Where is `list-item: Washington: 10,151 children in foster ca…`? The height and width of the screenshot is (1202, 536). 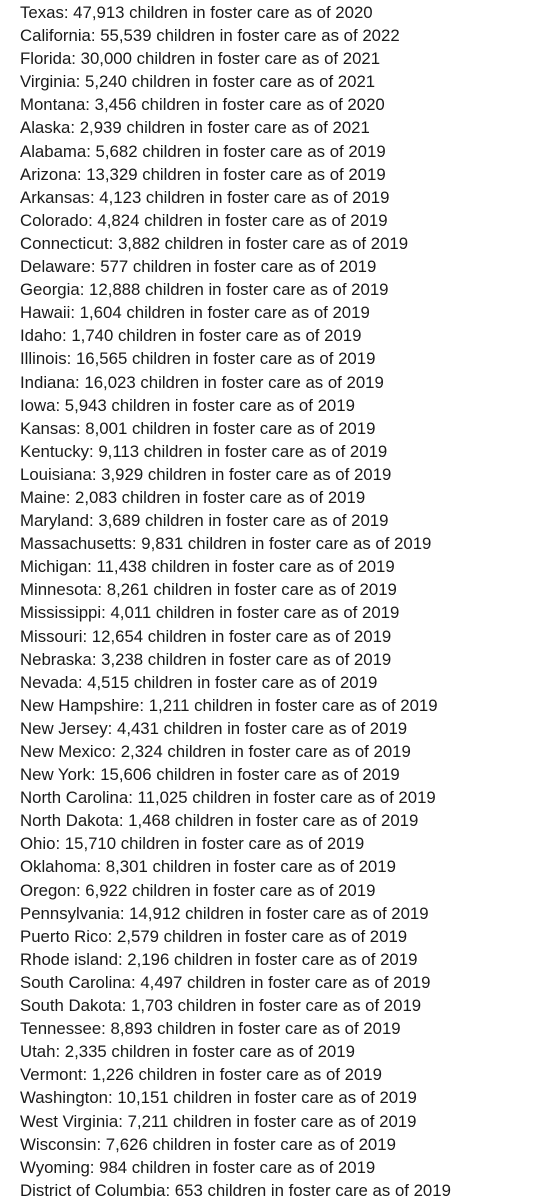 list-item: Washington: 10,151 children in foster ca… is located at coordinates (218, 1098).